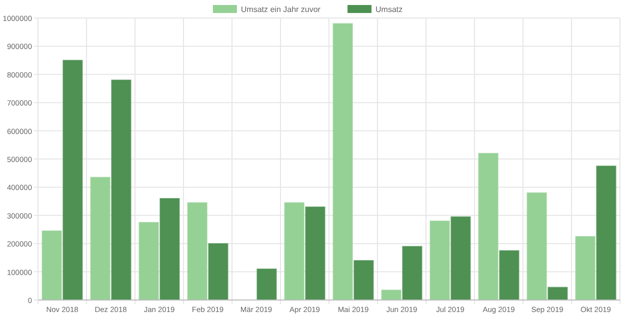  What do you see at coordinates (280, 9) in the screenshot?
I see `legend-label: Umsatz ein Jahr zuvor` at bounding box center [280, 9].